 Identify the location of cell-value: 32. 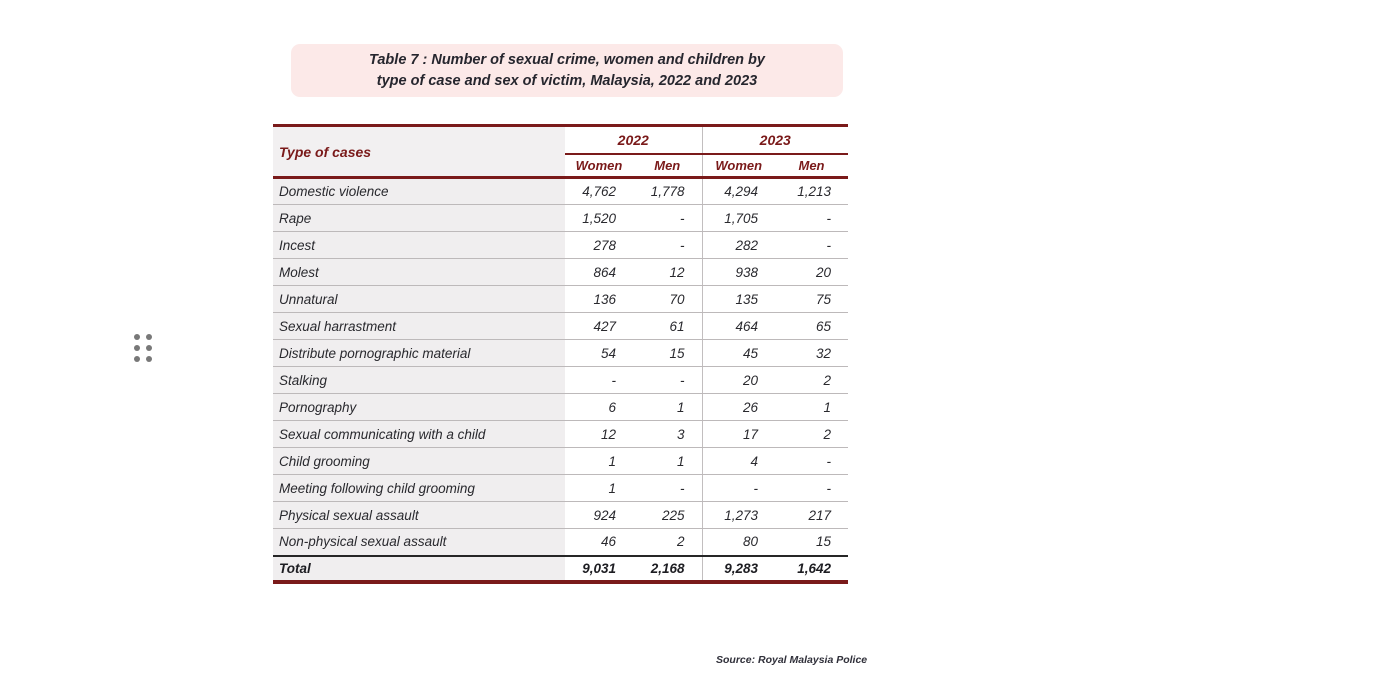
(811, 353).